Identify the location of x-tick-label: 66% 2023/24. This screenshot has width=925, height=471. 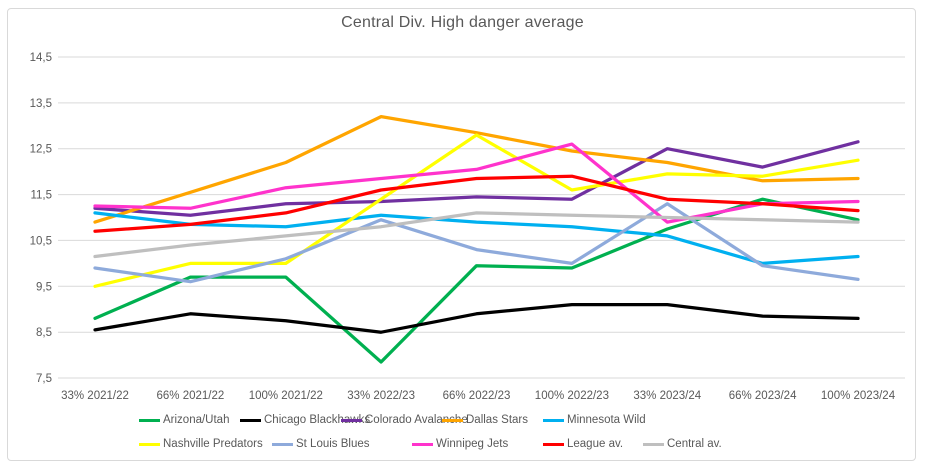
(763, 396).